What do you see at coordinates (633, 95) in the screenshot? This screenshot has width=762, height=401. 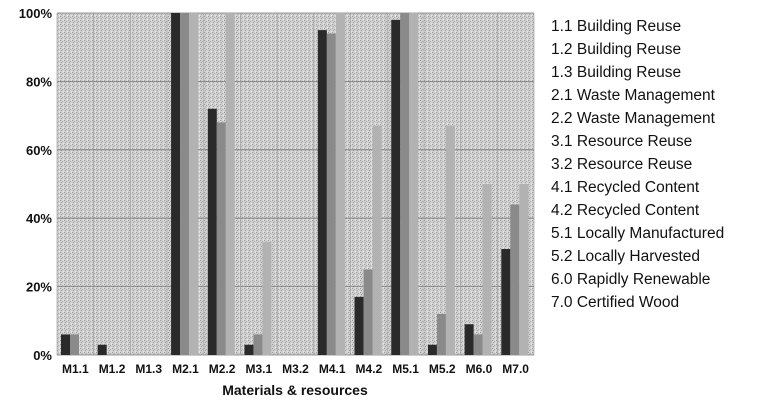 I see `legend-item: 2.1 Waste Management` at bounding box center [633, 95].